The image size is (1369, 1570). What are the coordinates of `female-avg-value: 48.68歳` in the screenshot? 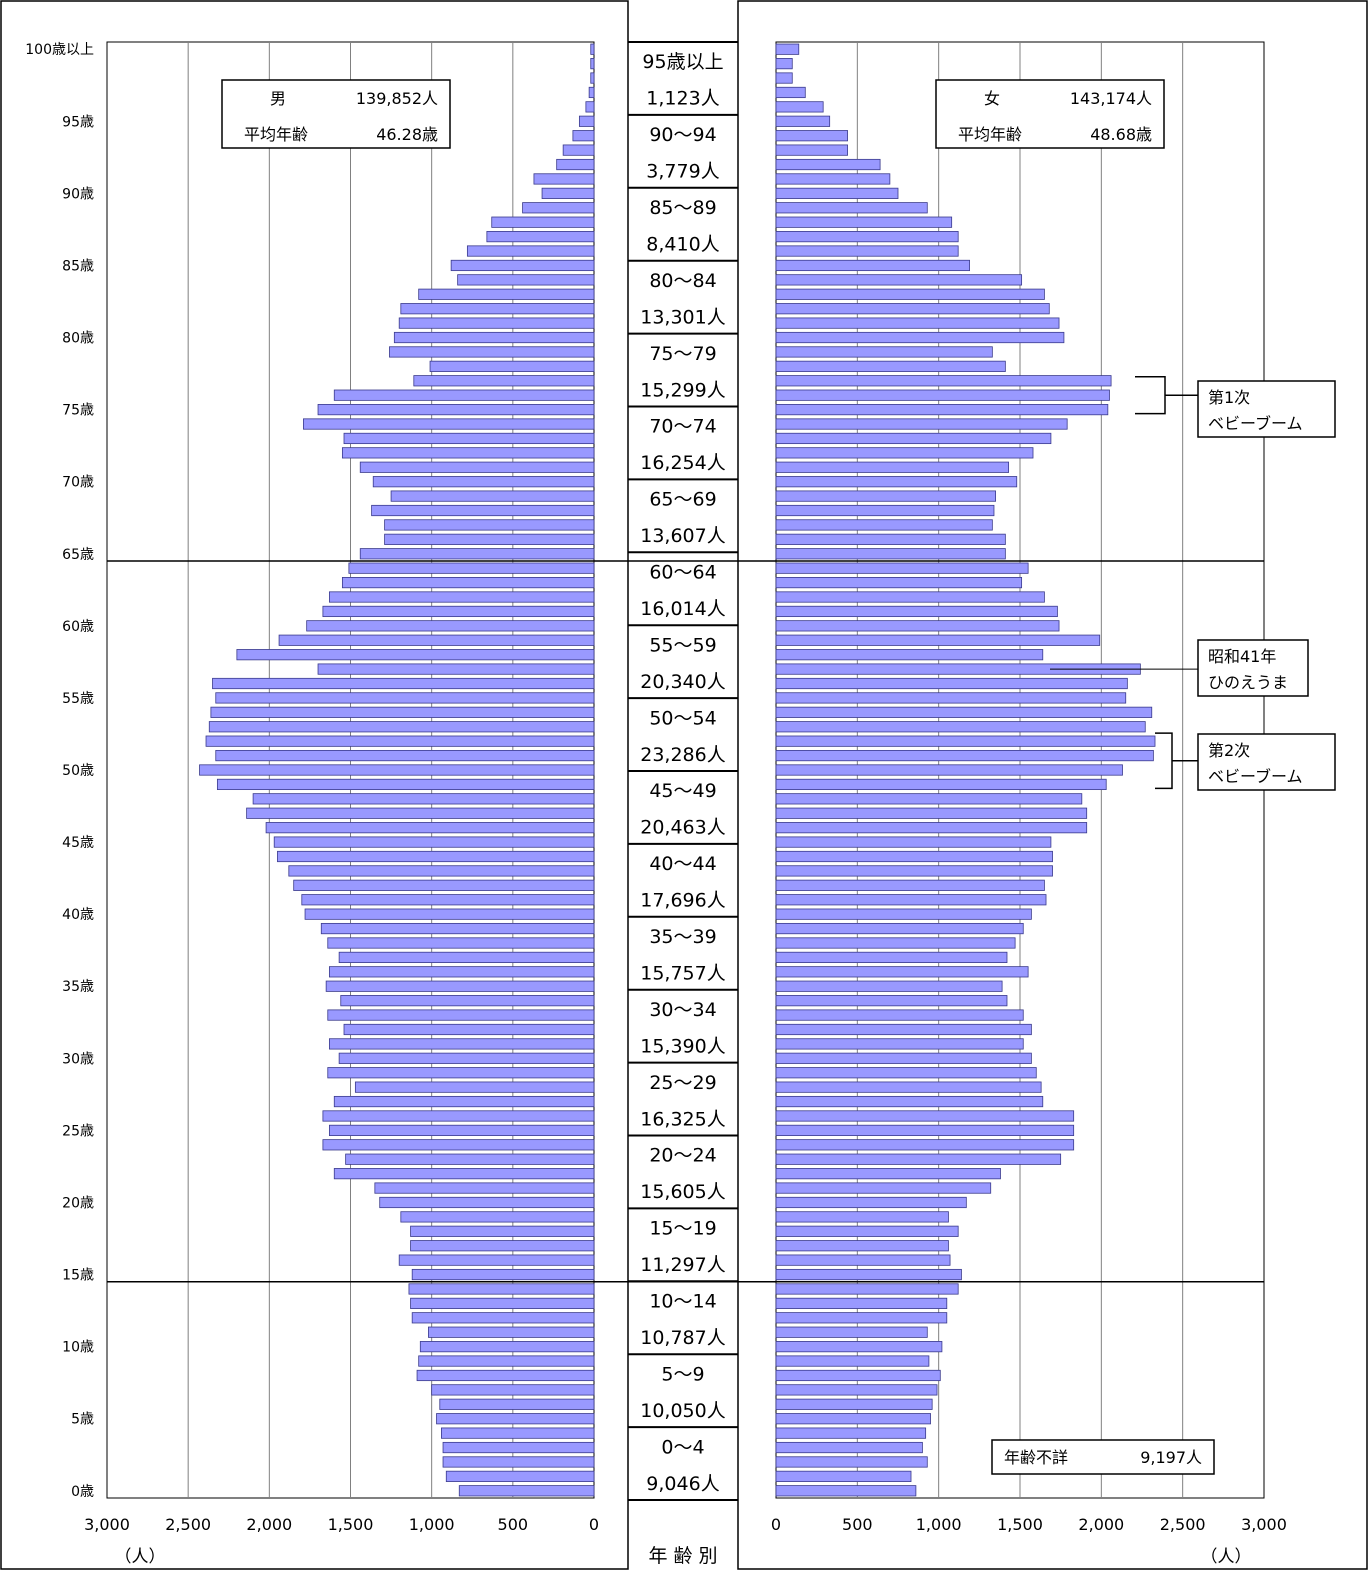 It's located at (1121, 134).